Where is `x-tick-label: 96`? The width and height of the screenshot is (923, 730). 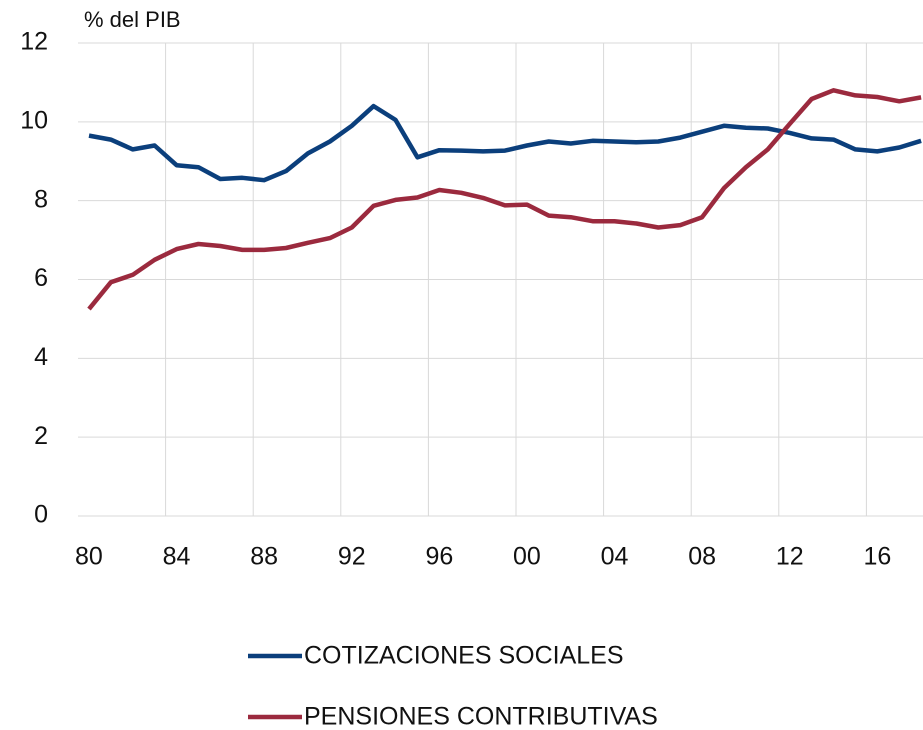 x-tick-label: 96 is located at coordinates (439, 557).